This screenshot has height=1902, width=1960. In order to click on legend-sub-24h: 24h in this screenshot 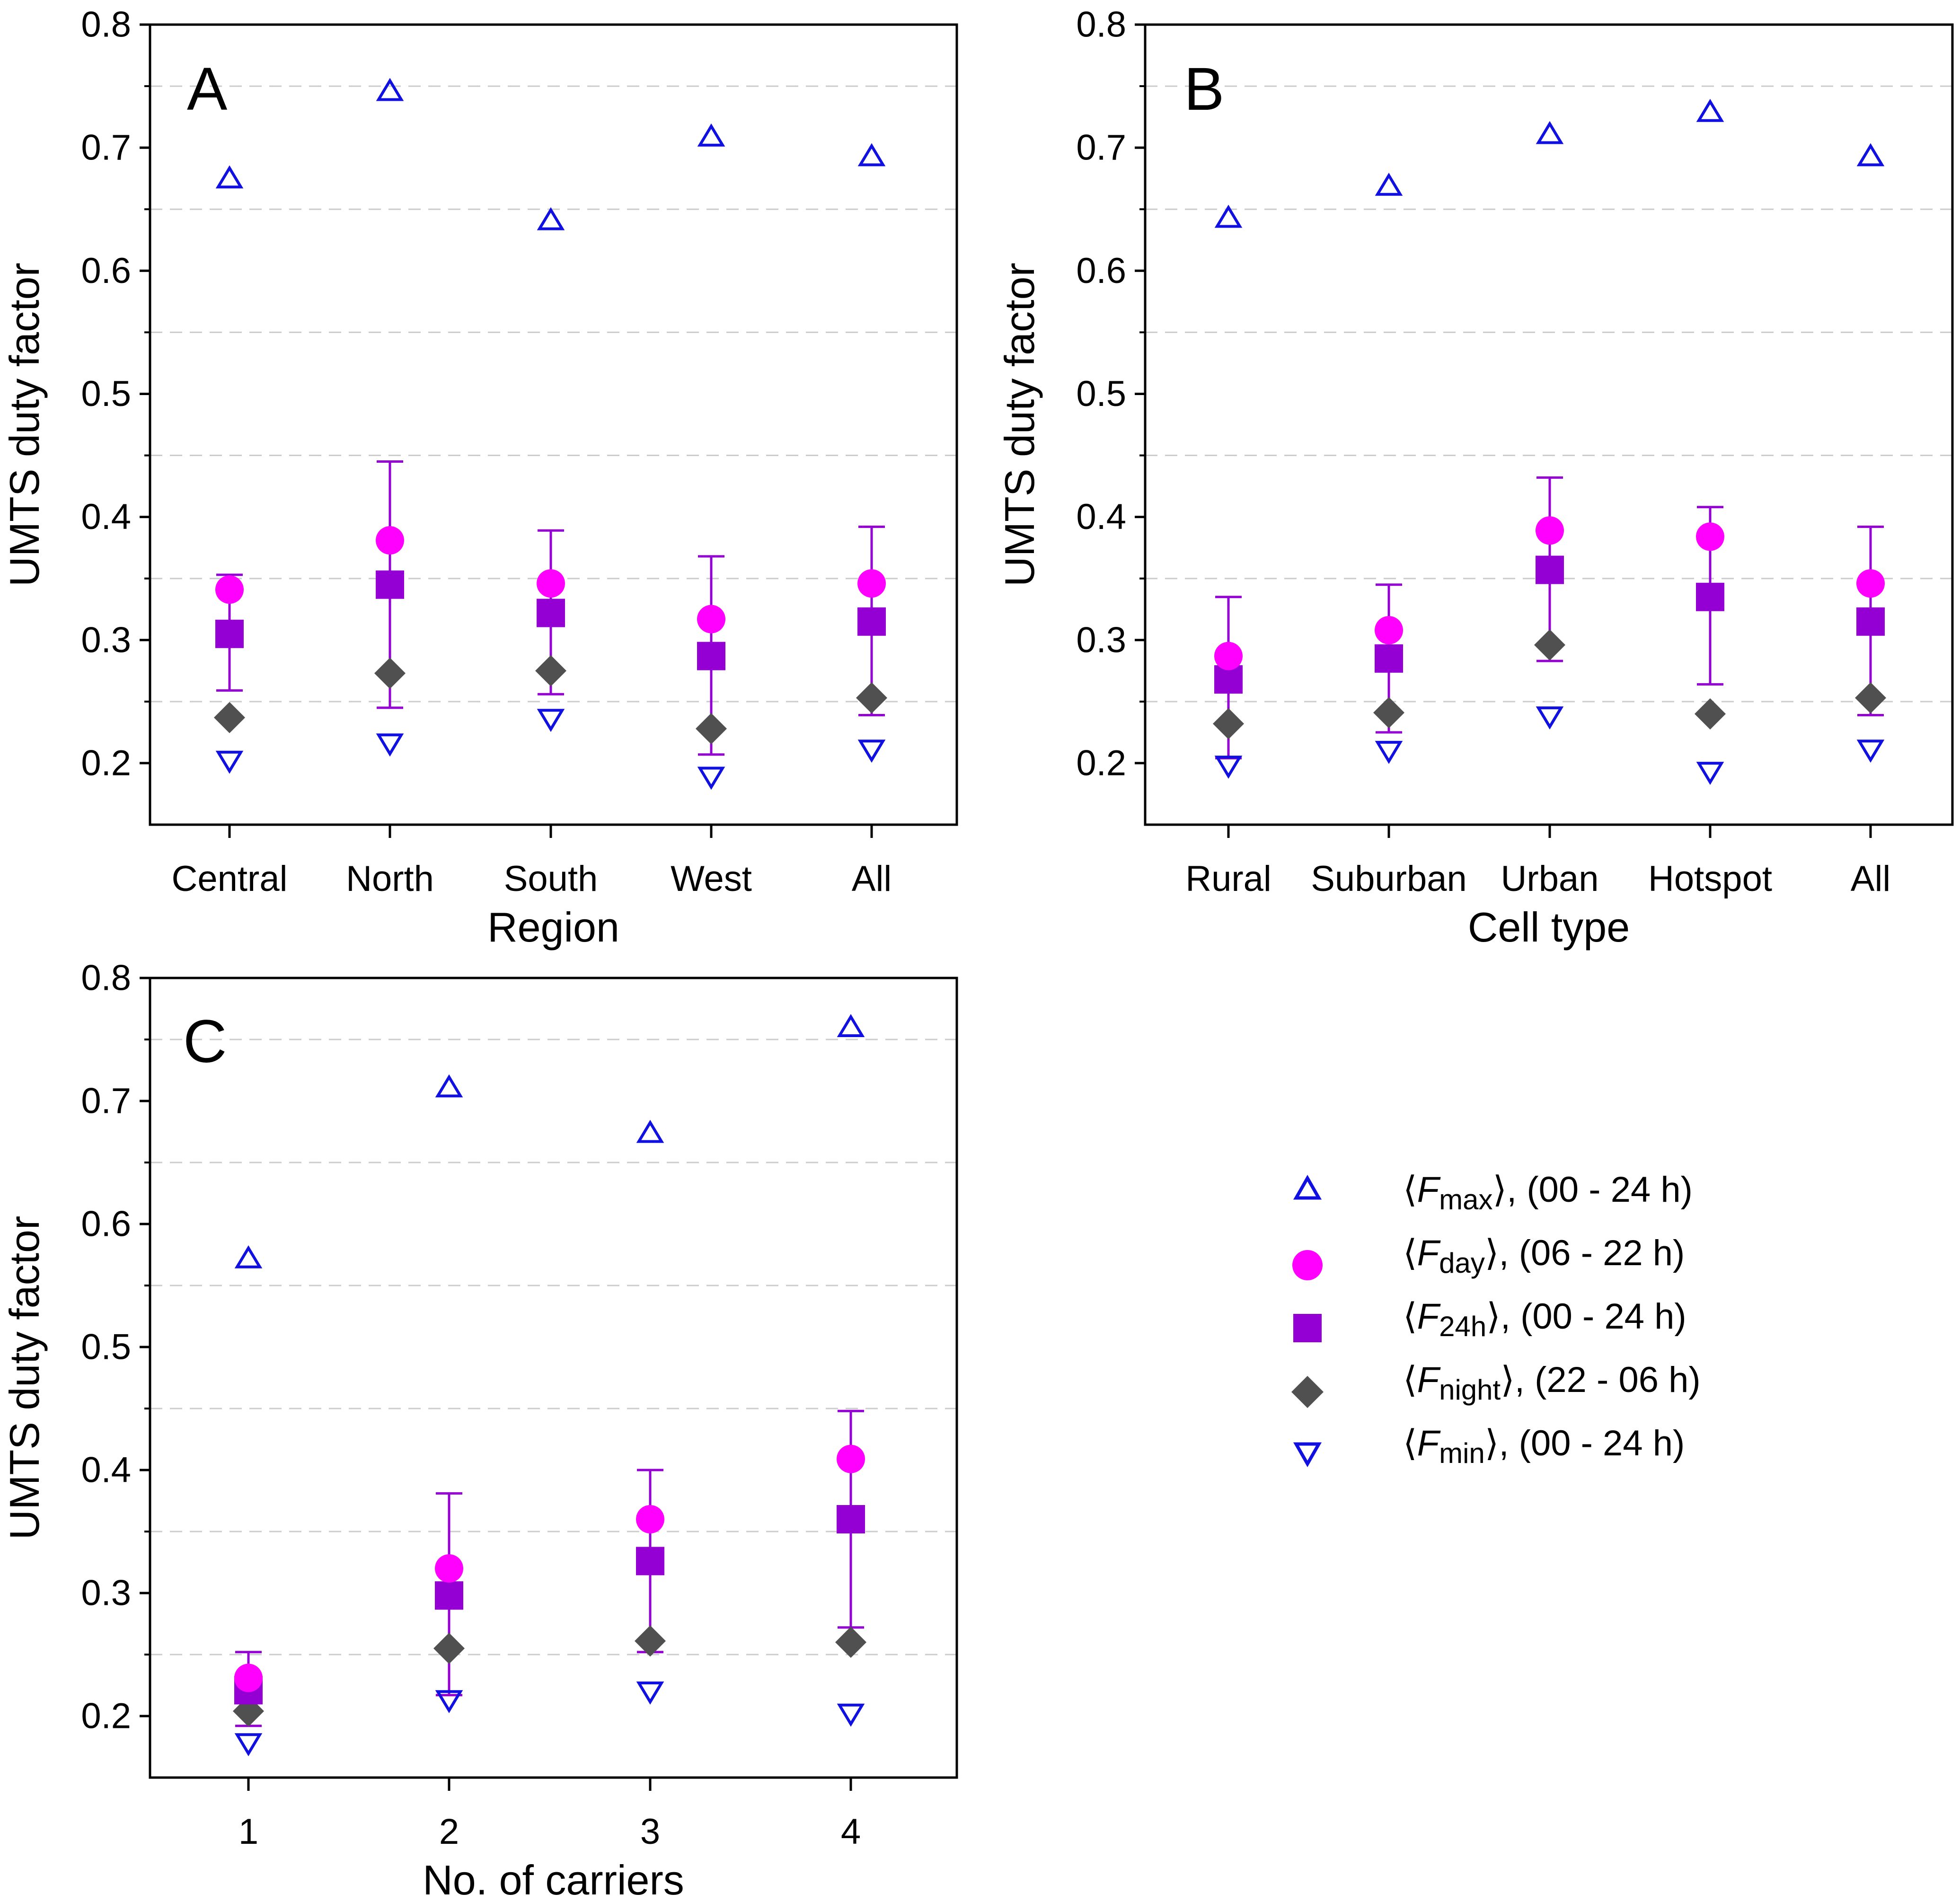, I will do `click(1462, 1327)`.